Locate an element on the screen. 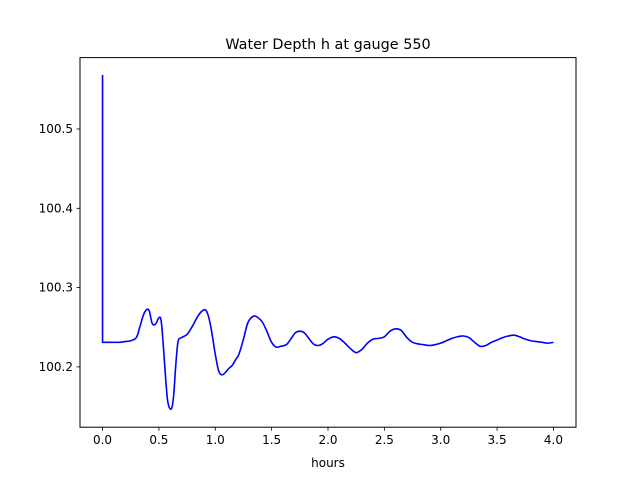  x-tick-label: 1.5 is located at coordinates (271, 440).